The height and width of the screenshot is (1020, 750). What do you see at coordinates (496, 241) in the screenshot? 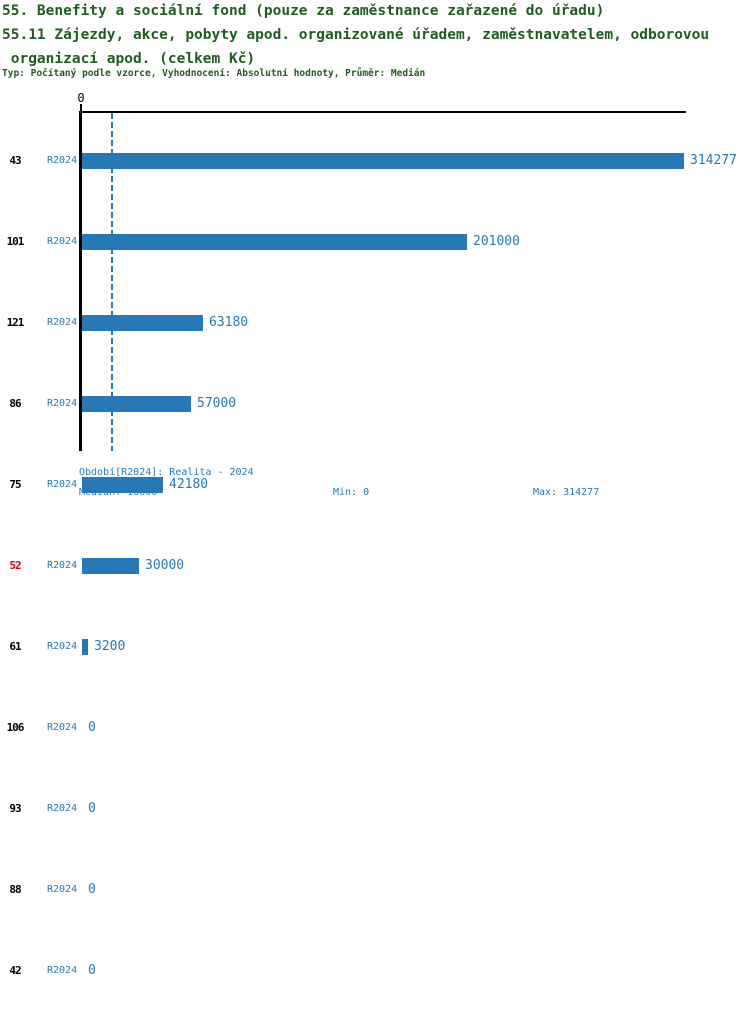
I see `row-value-label: 201000` at bounding box center [496, 241].